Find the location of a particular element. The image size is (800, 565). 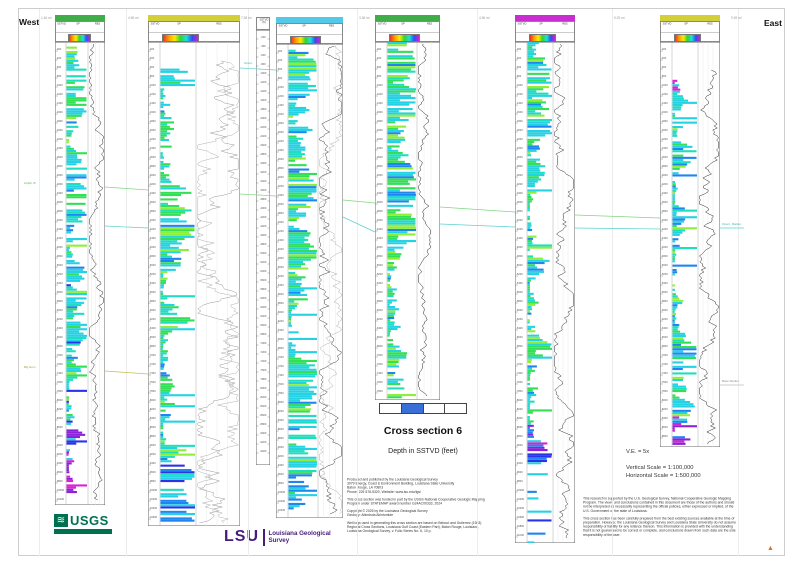

svg-text: -5600 is located at coordinates (280, 294).